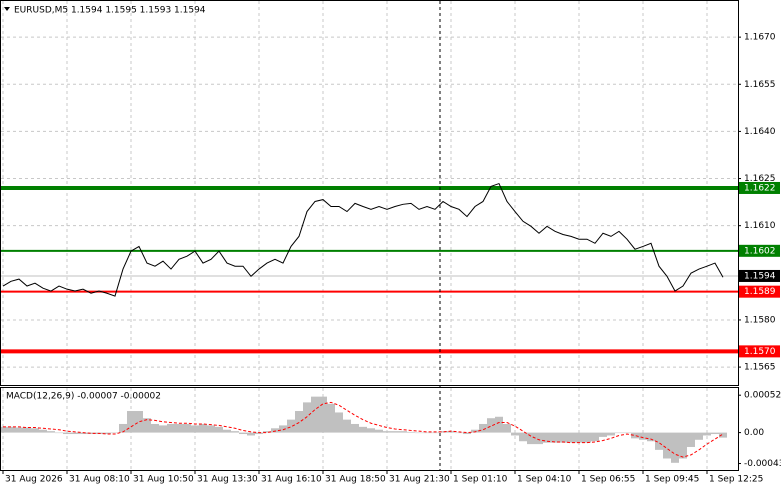 The height and width of the screenshot is (489, 781). What do you see at coordinates (760, 226) in the screenshot?
I see `y-tick-label: 1.1610` at bounding box center [760, 226].